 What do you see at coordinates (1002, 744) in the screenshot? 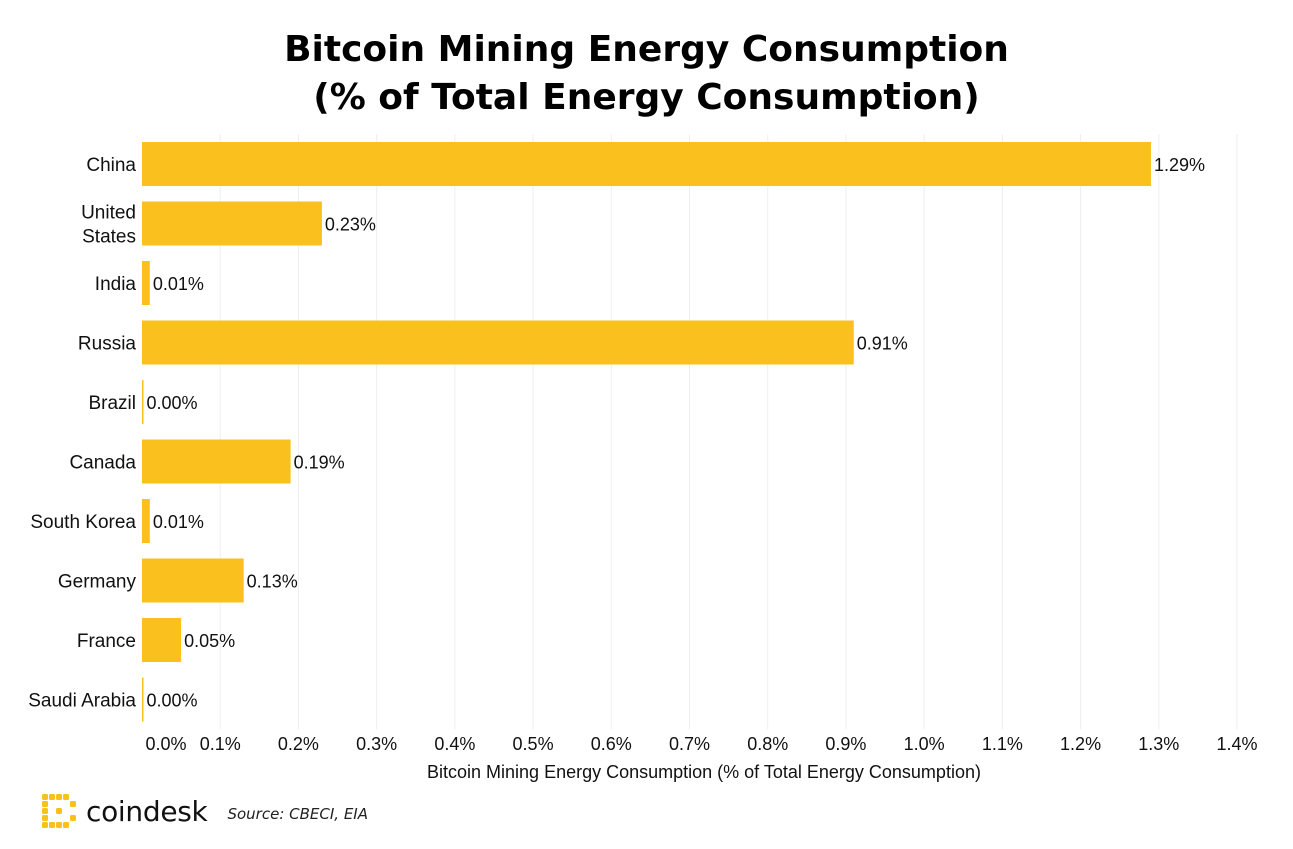
I see `x-tick-label: 1.1%` at bounding box center [1002, 744].